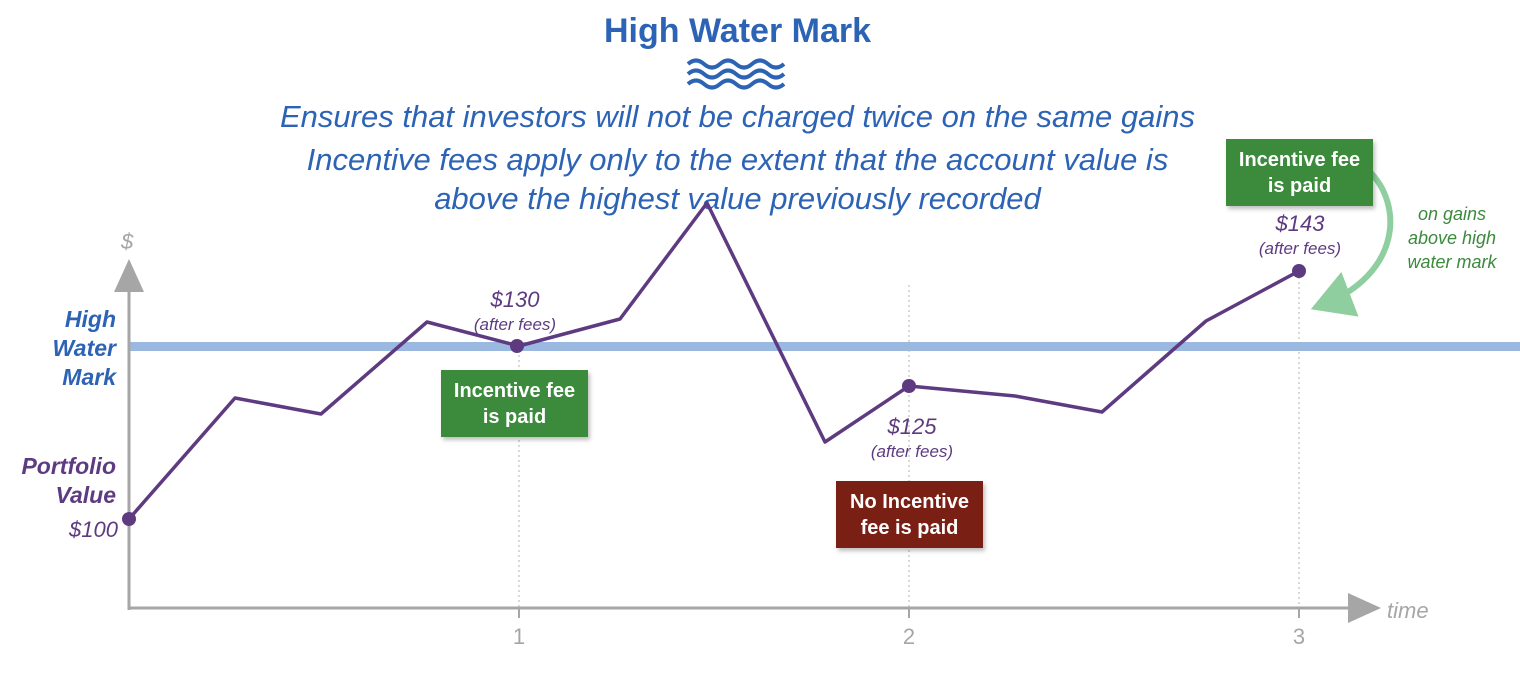 The height and width of the screenshot is (700, 1520). Describe the element at coordinates (514, 416) in the screenshot. I see `badge-1-line-2: is paid` at that location.